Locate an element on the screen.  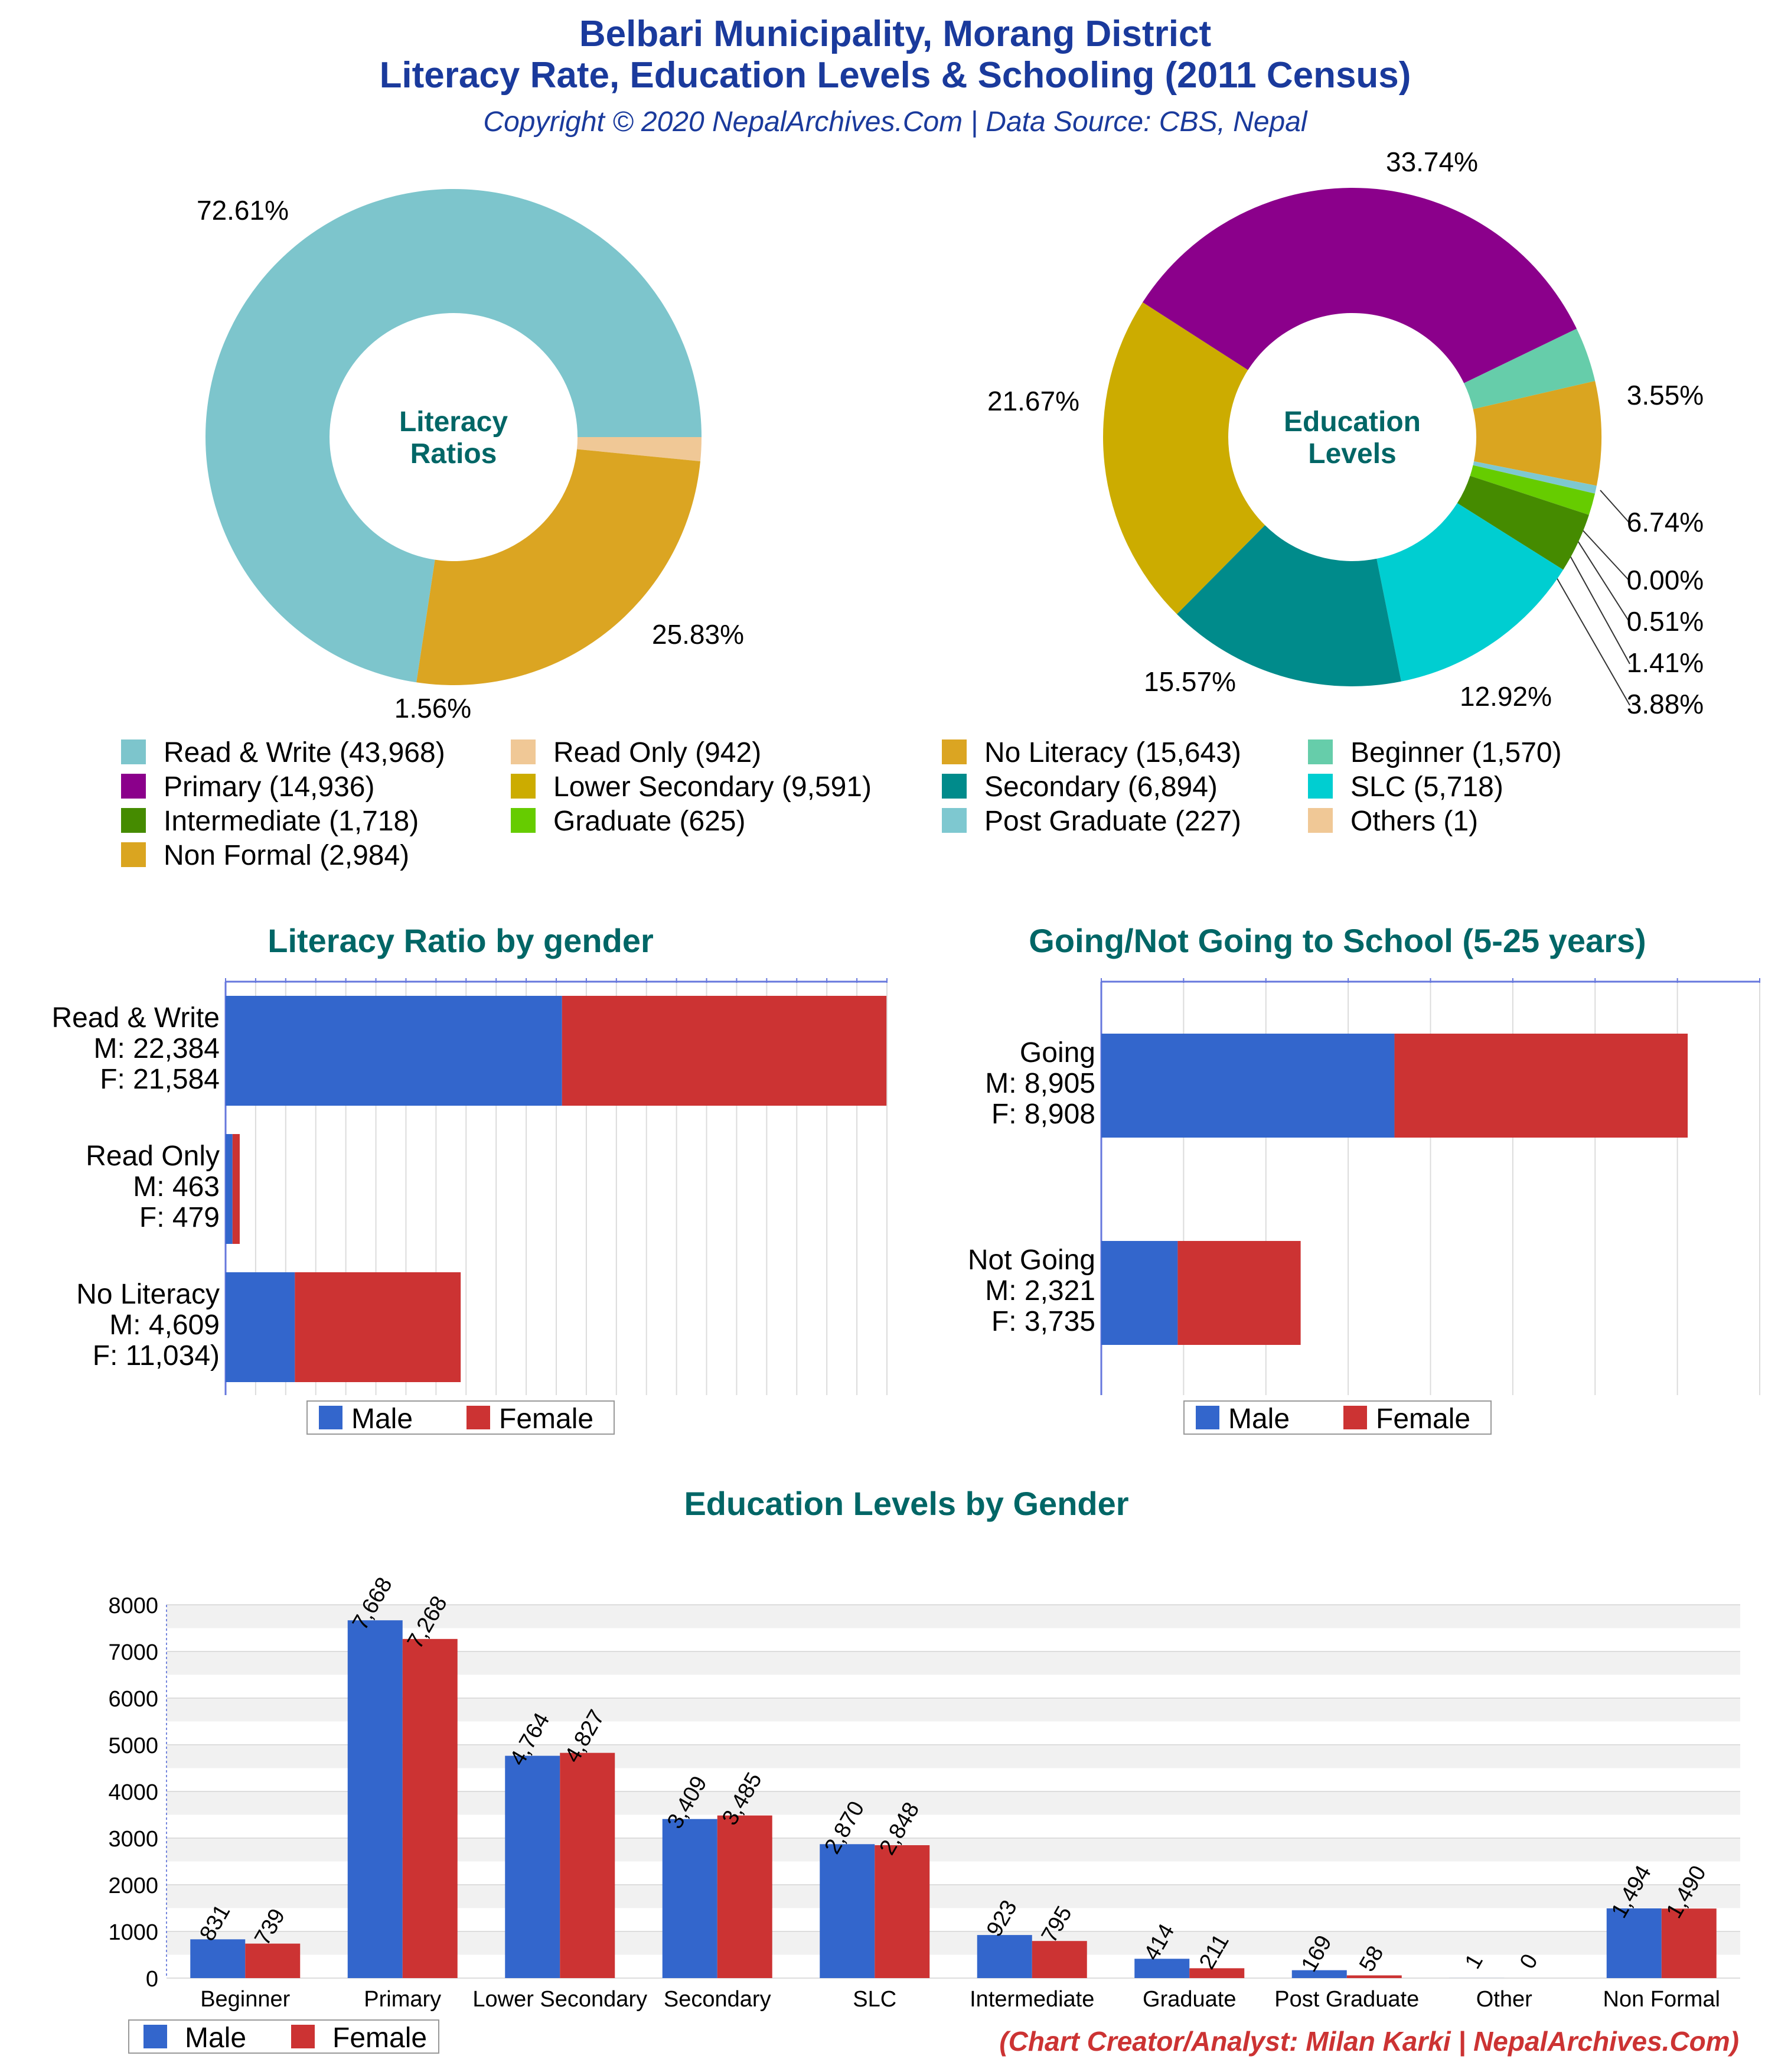
donut-center-label: Literacy is located at coordinates (453, 422).